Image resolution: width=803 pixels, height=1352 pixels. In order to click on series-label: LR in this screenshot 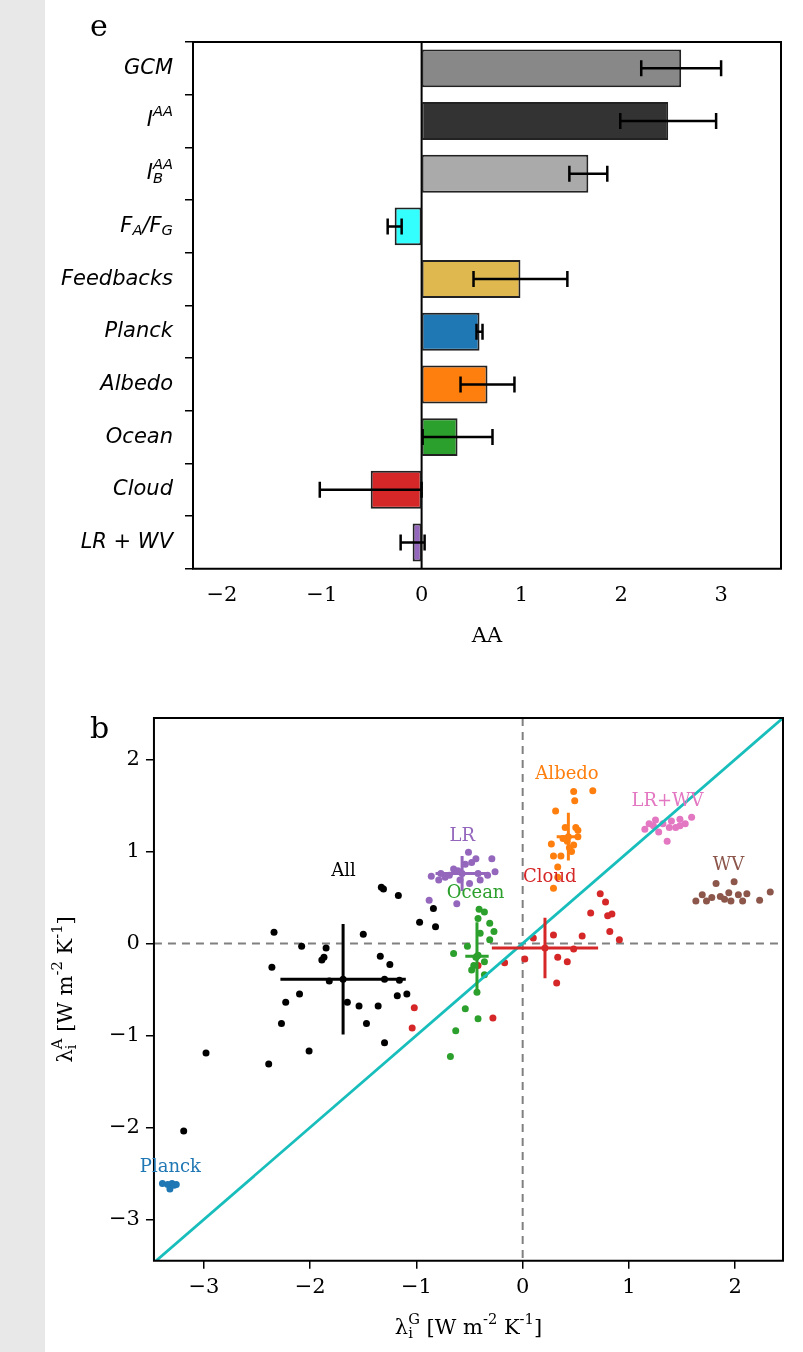, I will do `click(462, 834)`.